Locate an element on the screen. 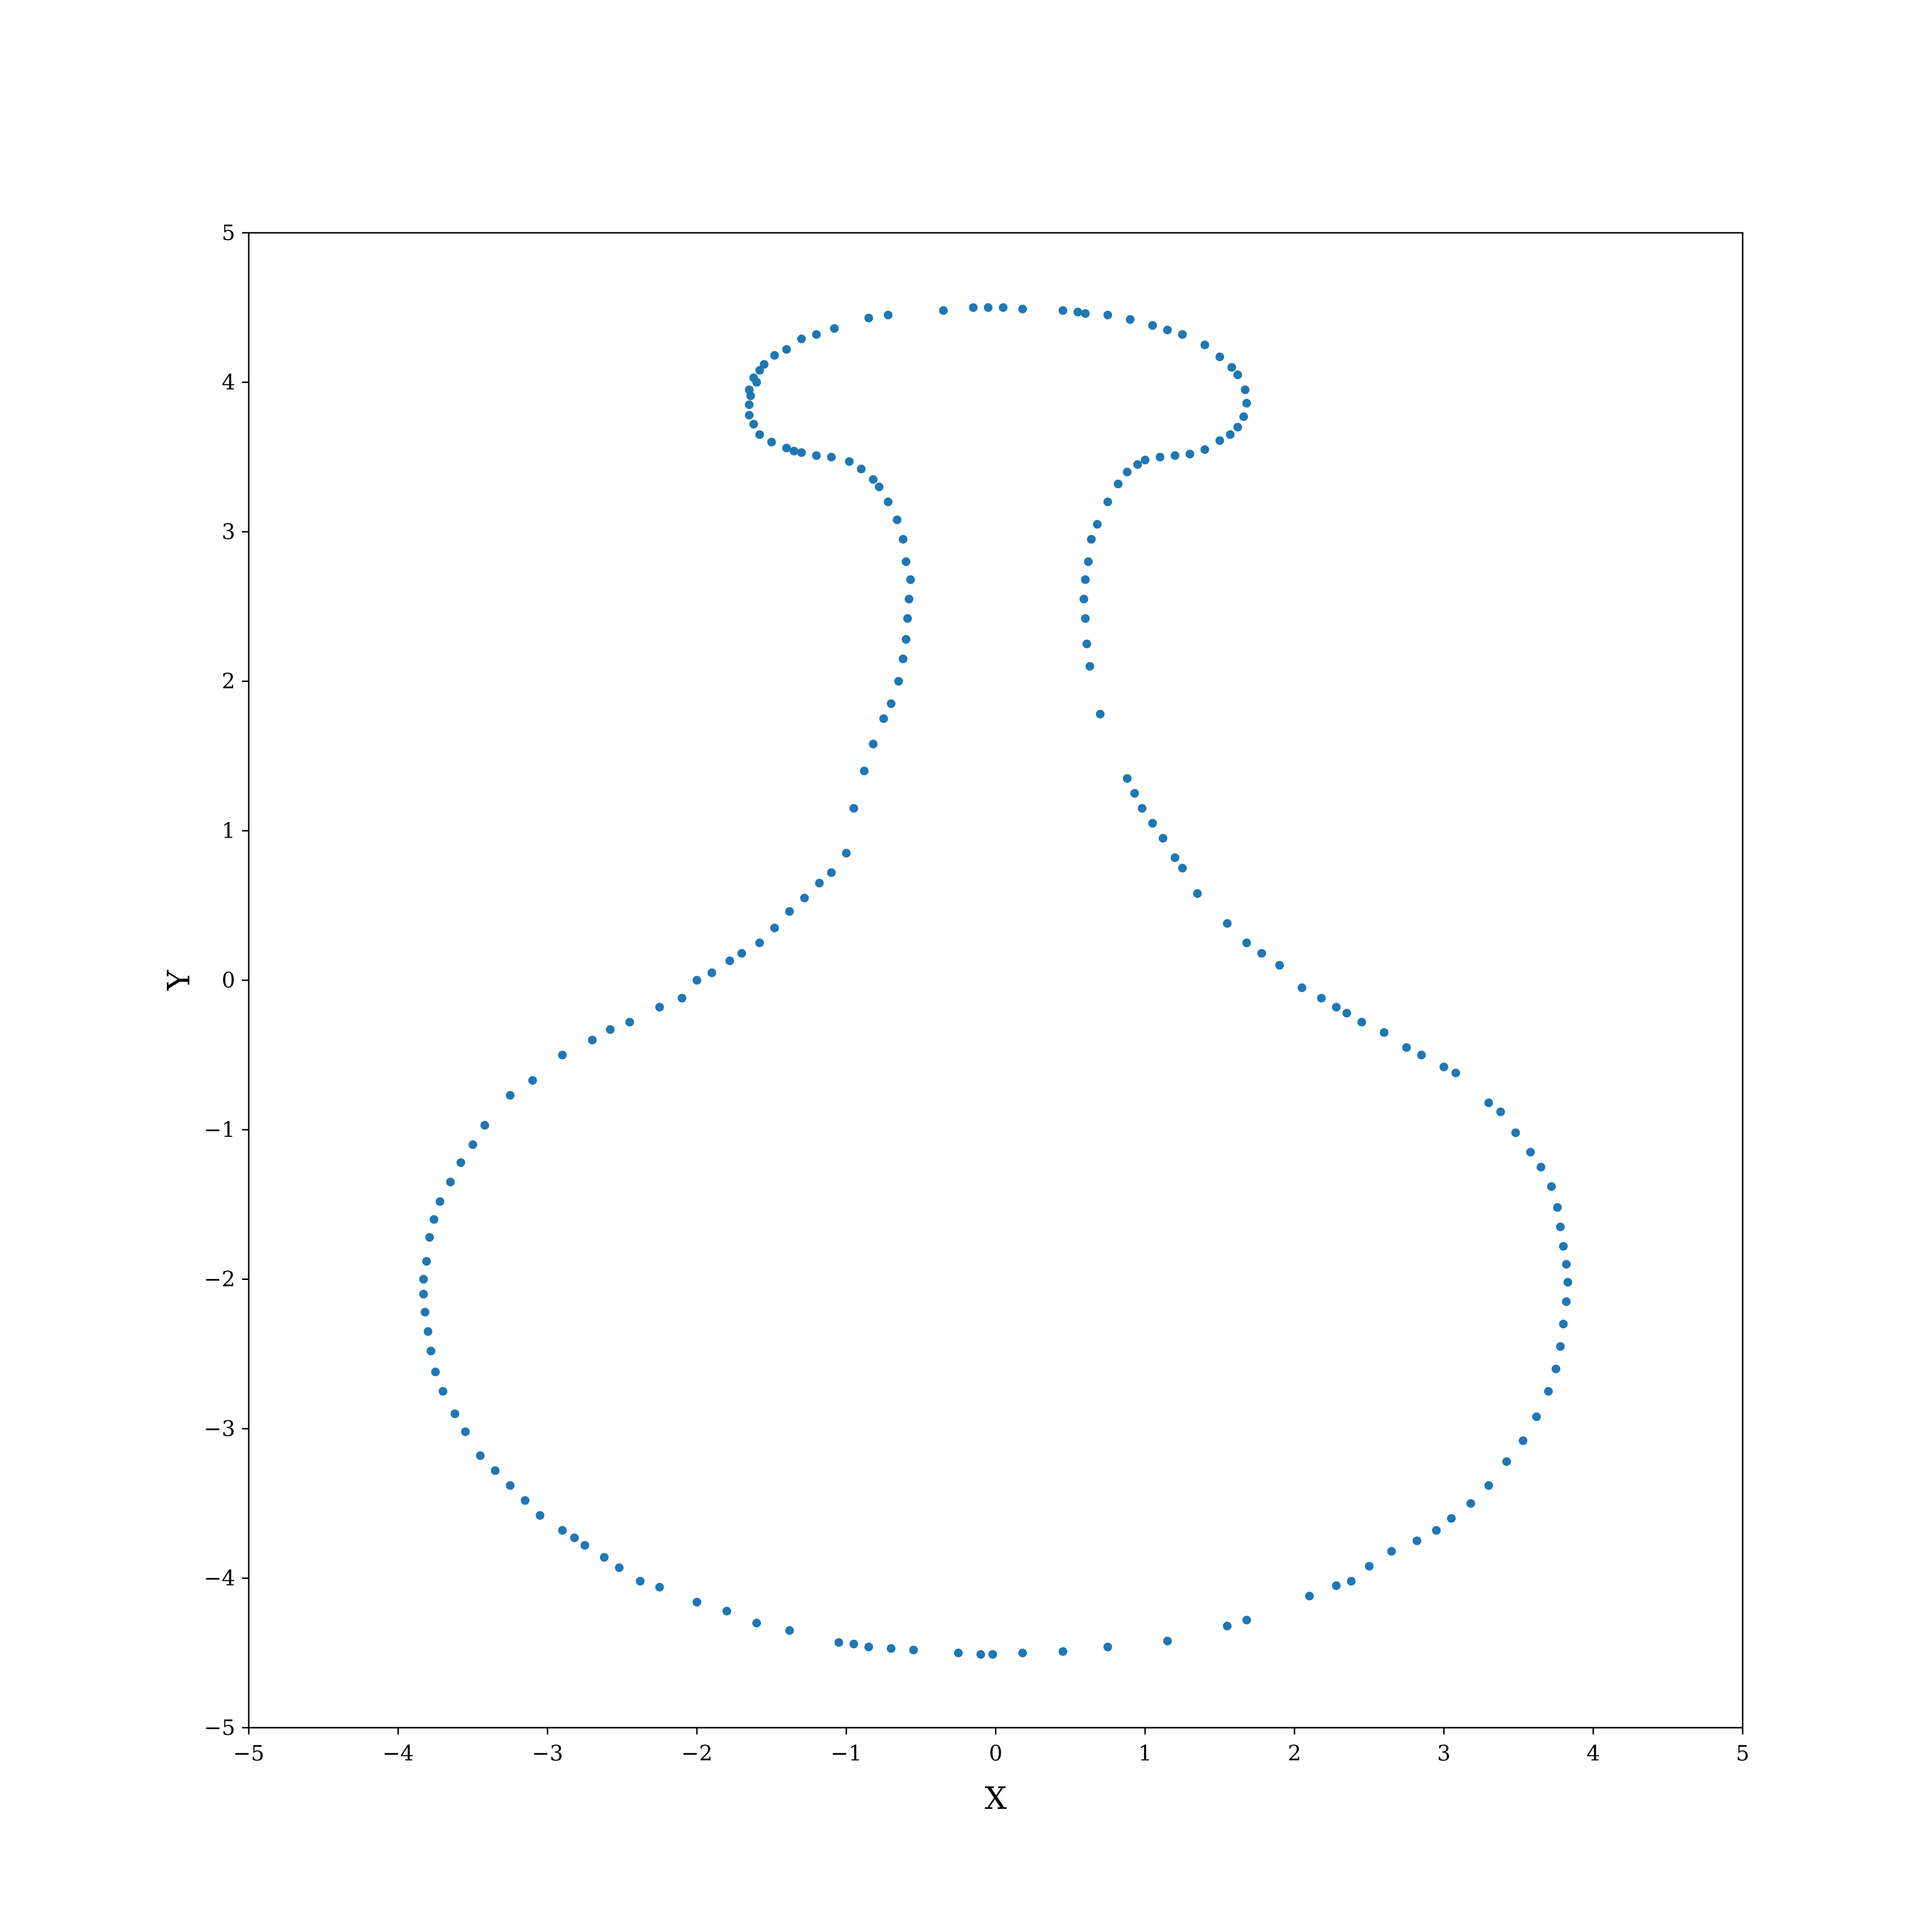  x-tick-label: −1 is located at coordinates (846, 1753).